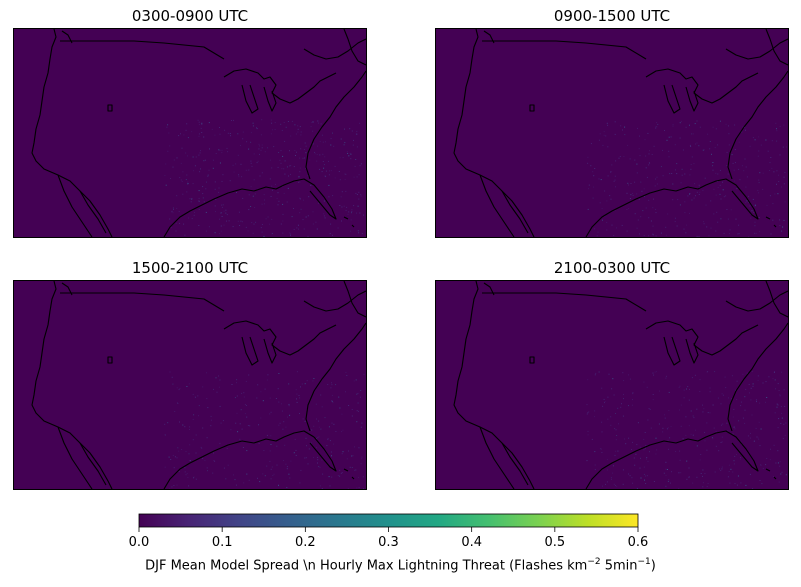 This screenshot has height=587, width=801. I want to click on colorbar-tick-label: 0.3, so click(388, 542).